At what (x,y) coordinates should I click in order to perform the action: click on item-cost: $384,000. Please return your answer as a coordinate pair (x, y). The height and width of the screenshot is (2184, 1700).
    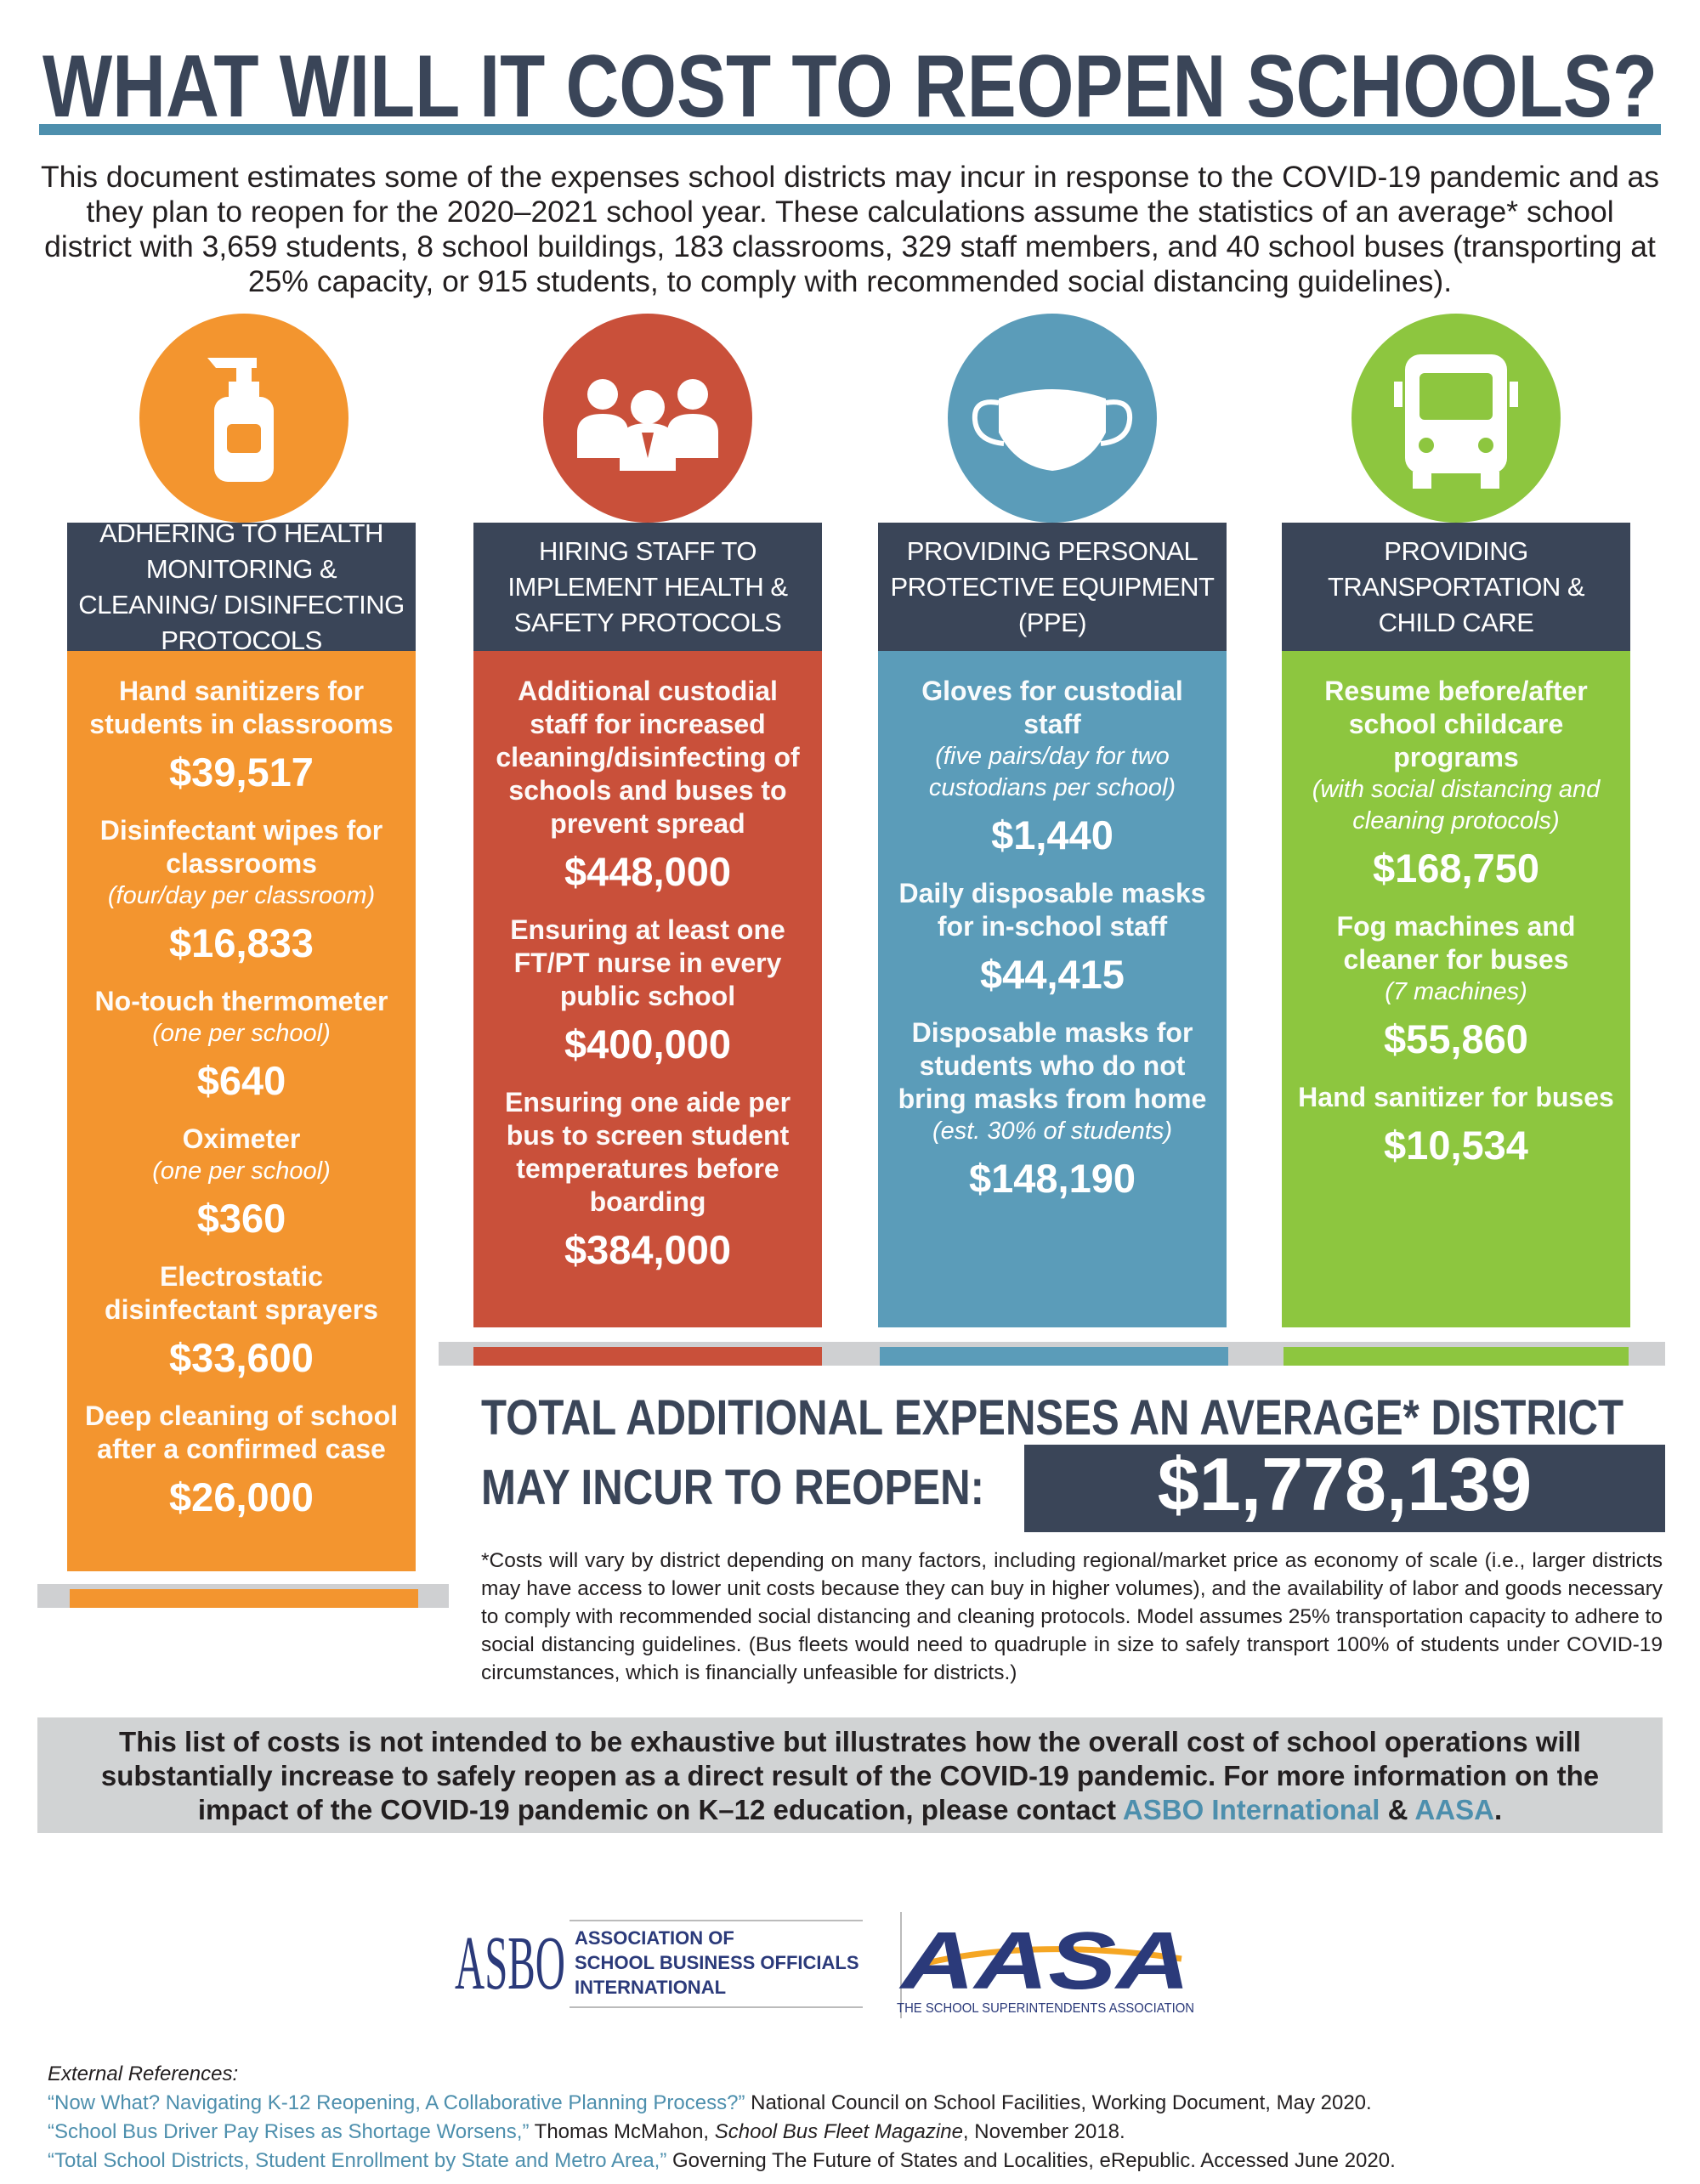
    Looking at the image, I should click on (648, 1249).